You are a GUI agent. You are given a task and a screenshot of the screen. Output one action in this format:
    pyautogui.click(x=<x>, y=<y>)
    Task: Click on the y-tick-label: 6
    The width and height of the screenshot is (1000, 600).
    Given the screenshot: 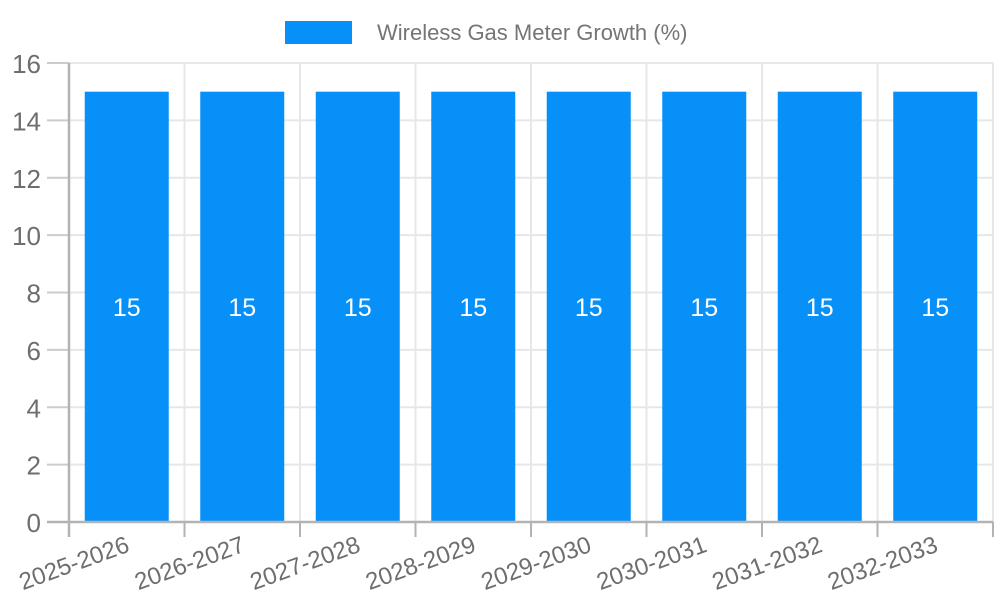 What is the action you would take?
    pyautogui.click(x=34, y=351)
    